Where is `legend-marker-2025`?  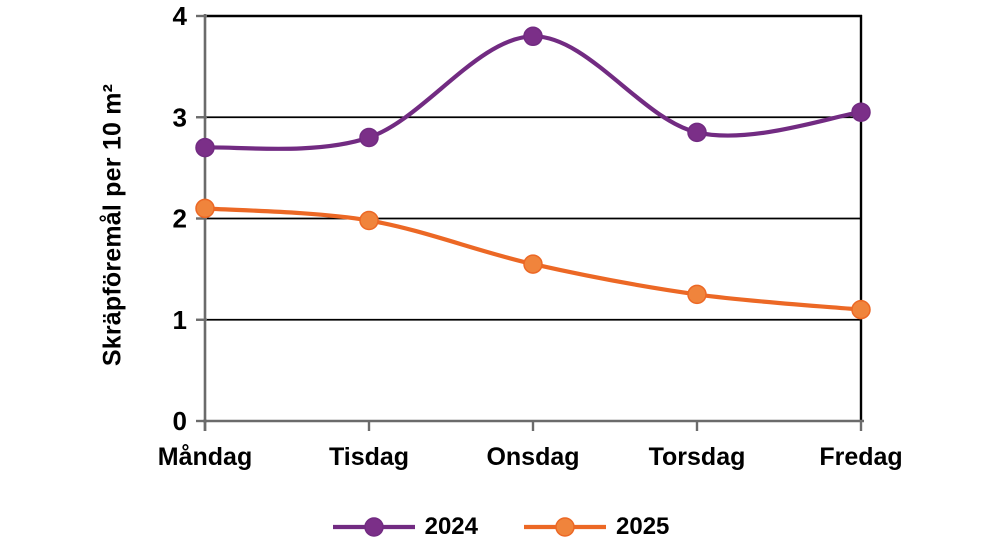 legend-marker-2025 is located at coordinates (565, 527).